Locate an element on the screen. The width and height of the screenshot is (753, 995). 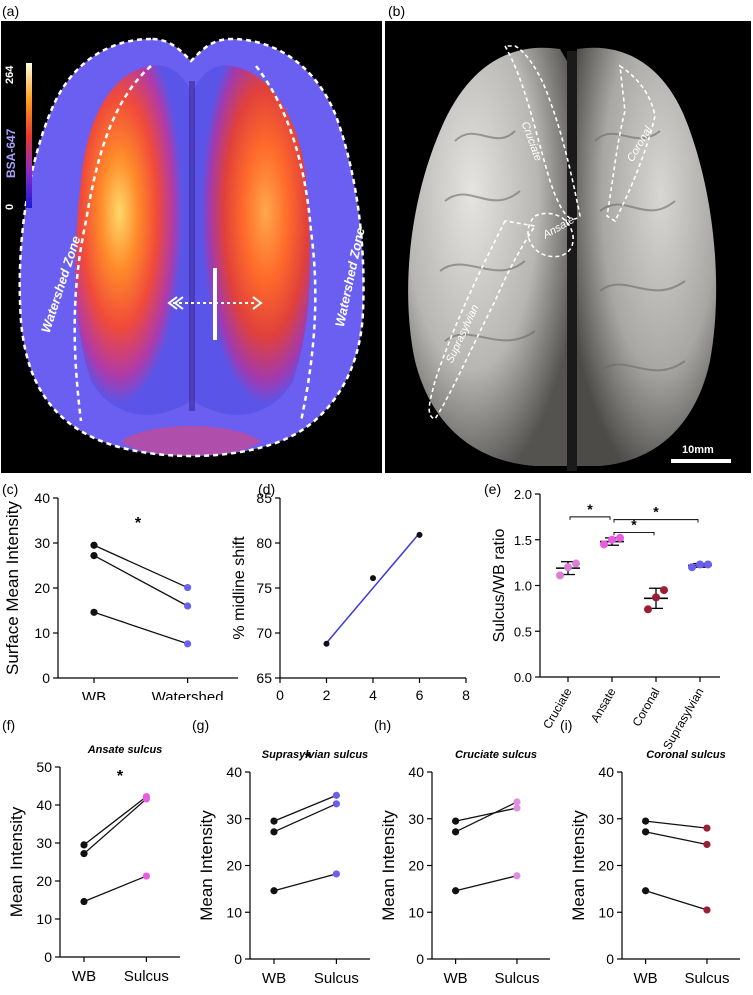
chart-d-x-tick-label: 0 is located at coordinates (280, 693).